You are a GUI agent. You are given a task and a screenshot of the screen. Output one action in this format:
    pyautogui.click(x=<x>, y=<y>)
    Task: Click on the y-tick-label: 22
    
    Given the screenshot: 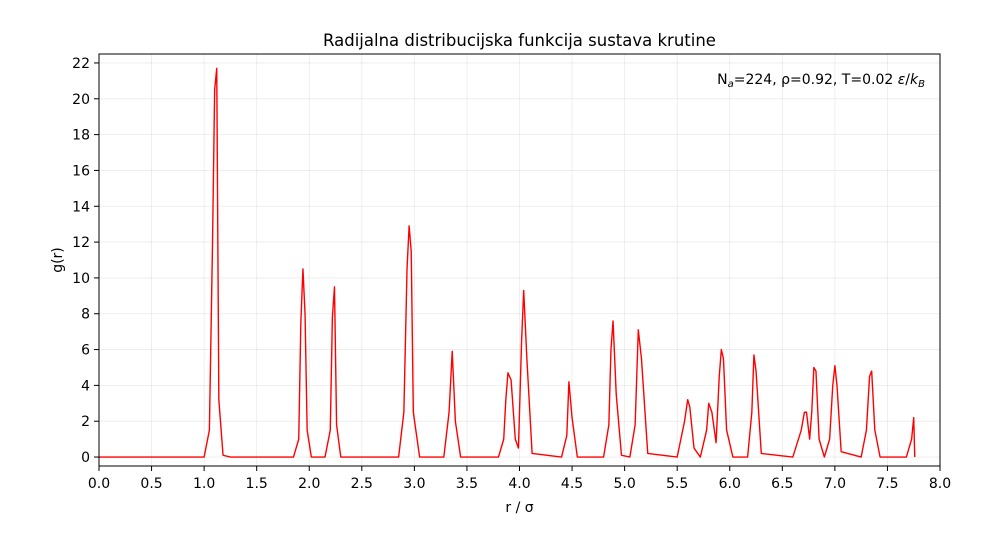 What is the action you would take?
    pyautogui.click(x=81, y=64)
    